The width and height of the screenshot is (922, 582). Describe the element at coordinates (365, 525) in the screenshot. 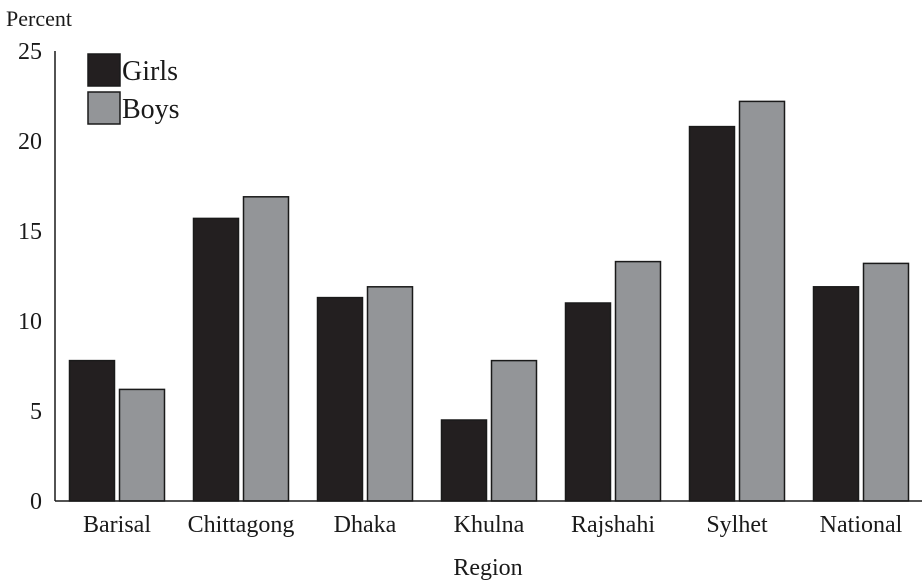

I see `x-category-label: Dhaka` at that location.